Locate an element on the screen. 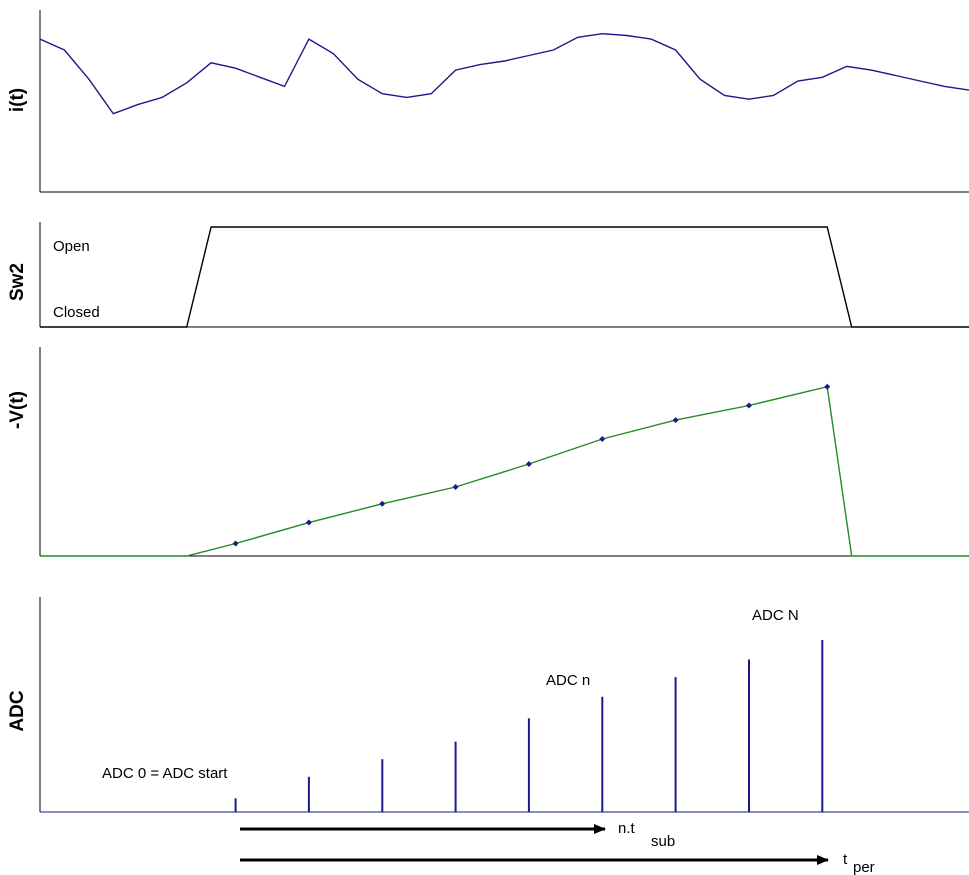 This screenshot has height=875, width=969. current-ylabel: i(t) is located at coordinates (17, 100).